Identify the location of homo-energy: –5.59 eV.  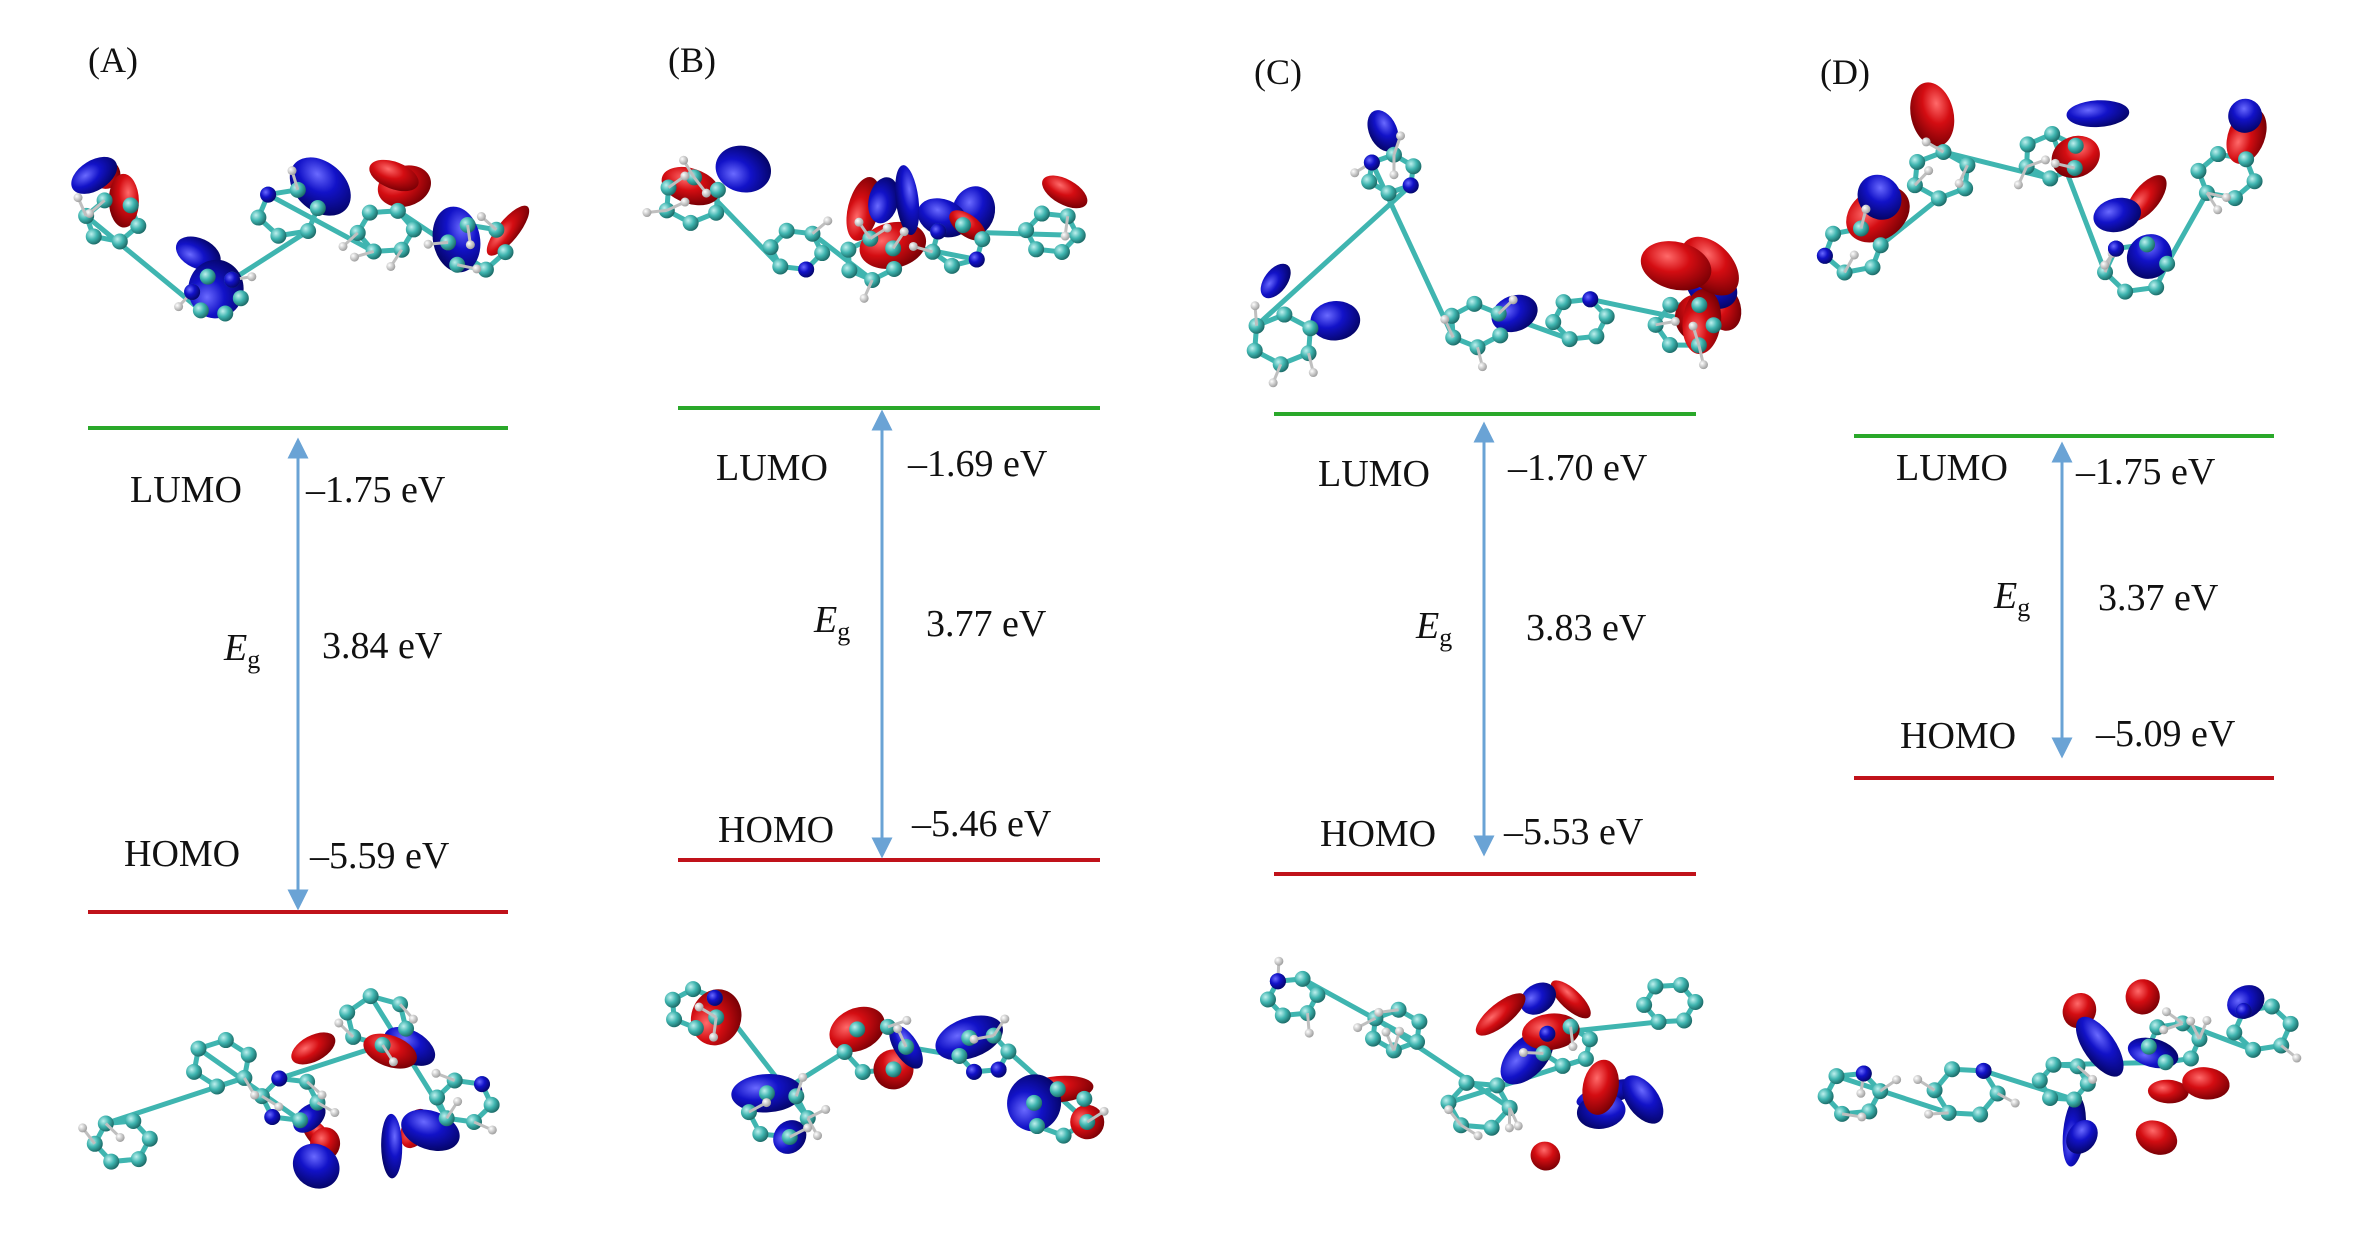
(379, 856).